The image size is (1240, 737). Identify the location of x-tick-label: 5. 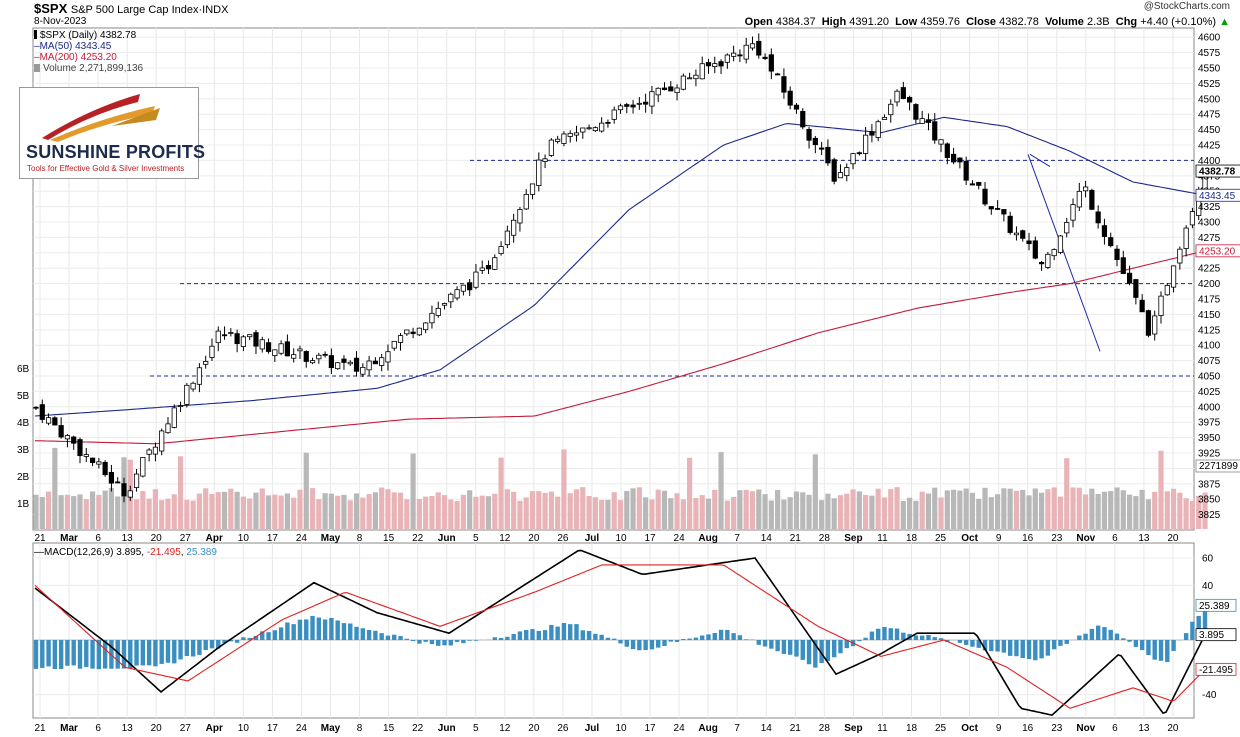
(476, 728).